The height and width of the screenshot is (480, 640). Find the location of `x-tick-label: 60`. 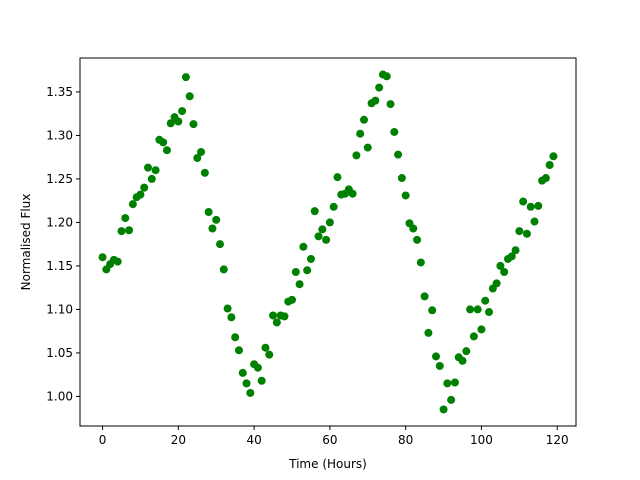

x-tick-label: 60 is located at coordinates (329, 440).